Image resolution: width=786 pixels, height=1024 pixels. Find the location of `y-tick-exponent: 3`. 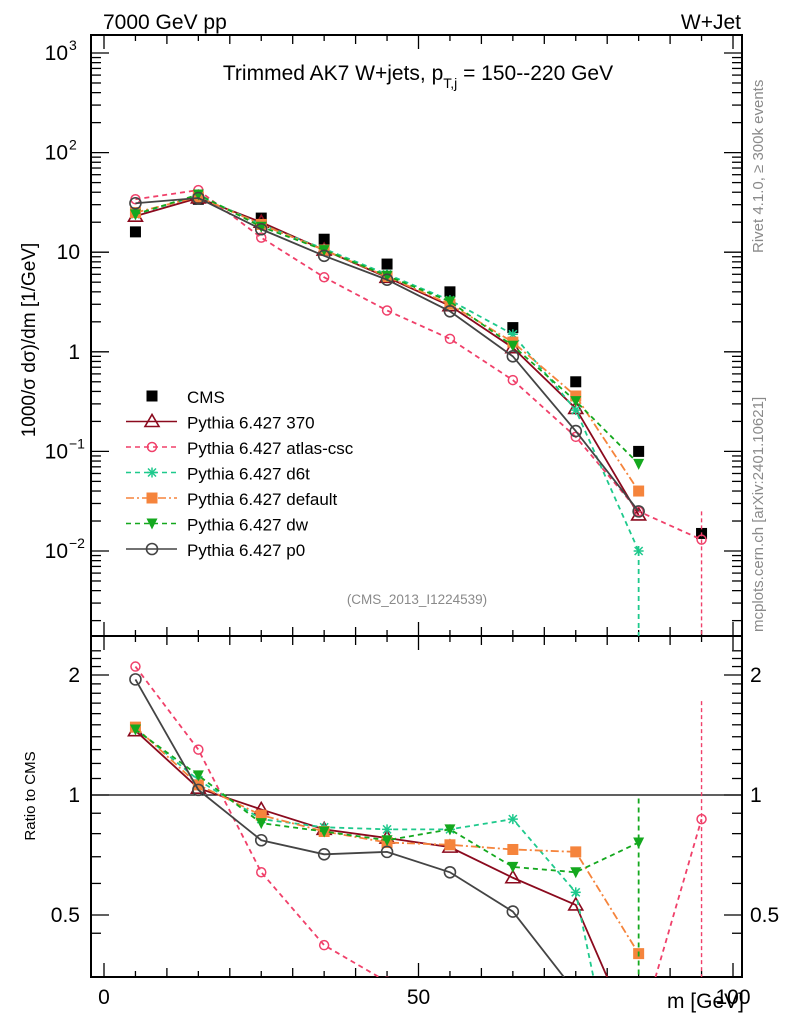

y-tick-exponent: 3 is located at coordinates (73, 45).